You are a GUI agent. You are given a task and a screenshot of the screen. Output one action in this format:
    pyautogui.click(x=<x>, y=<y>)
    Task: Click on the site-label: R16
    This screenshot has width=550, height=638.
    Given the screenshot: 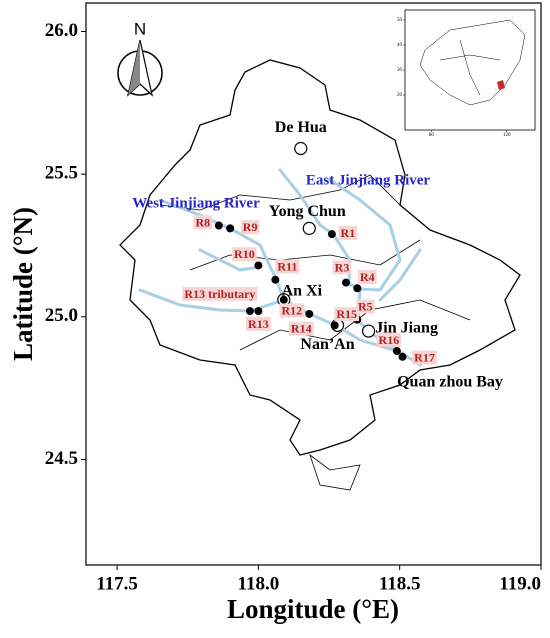 What is the action you would take?
    pyautogui.click(x=389, y=340)
    